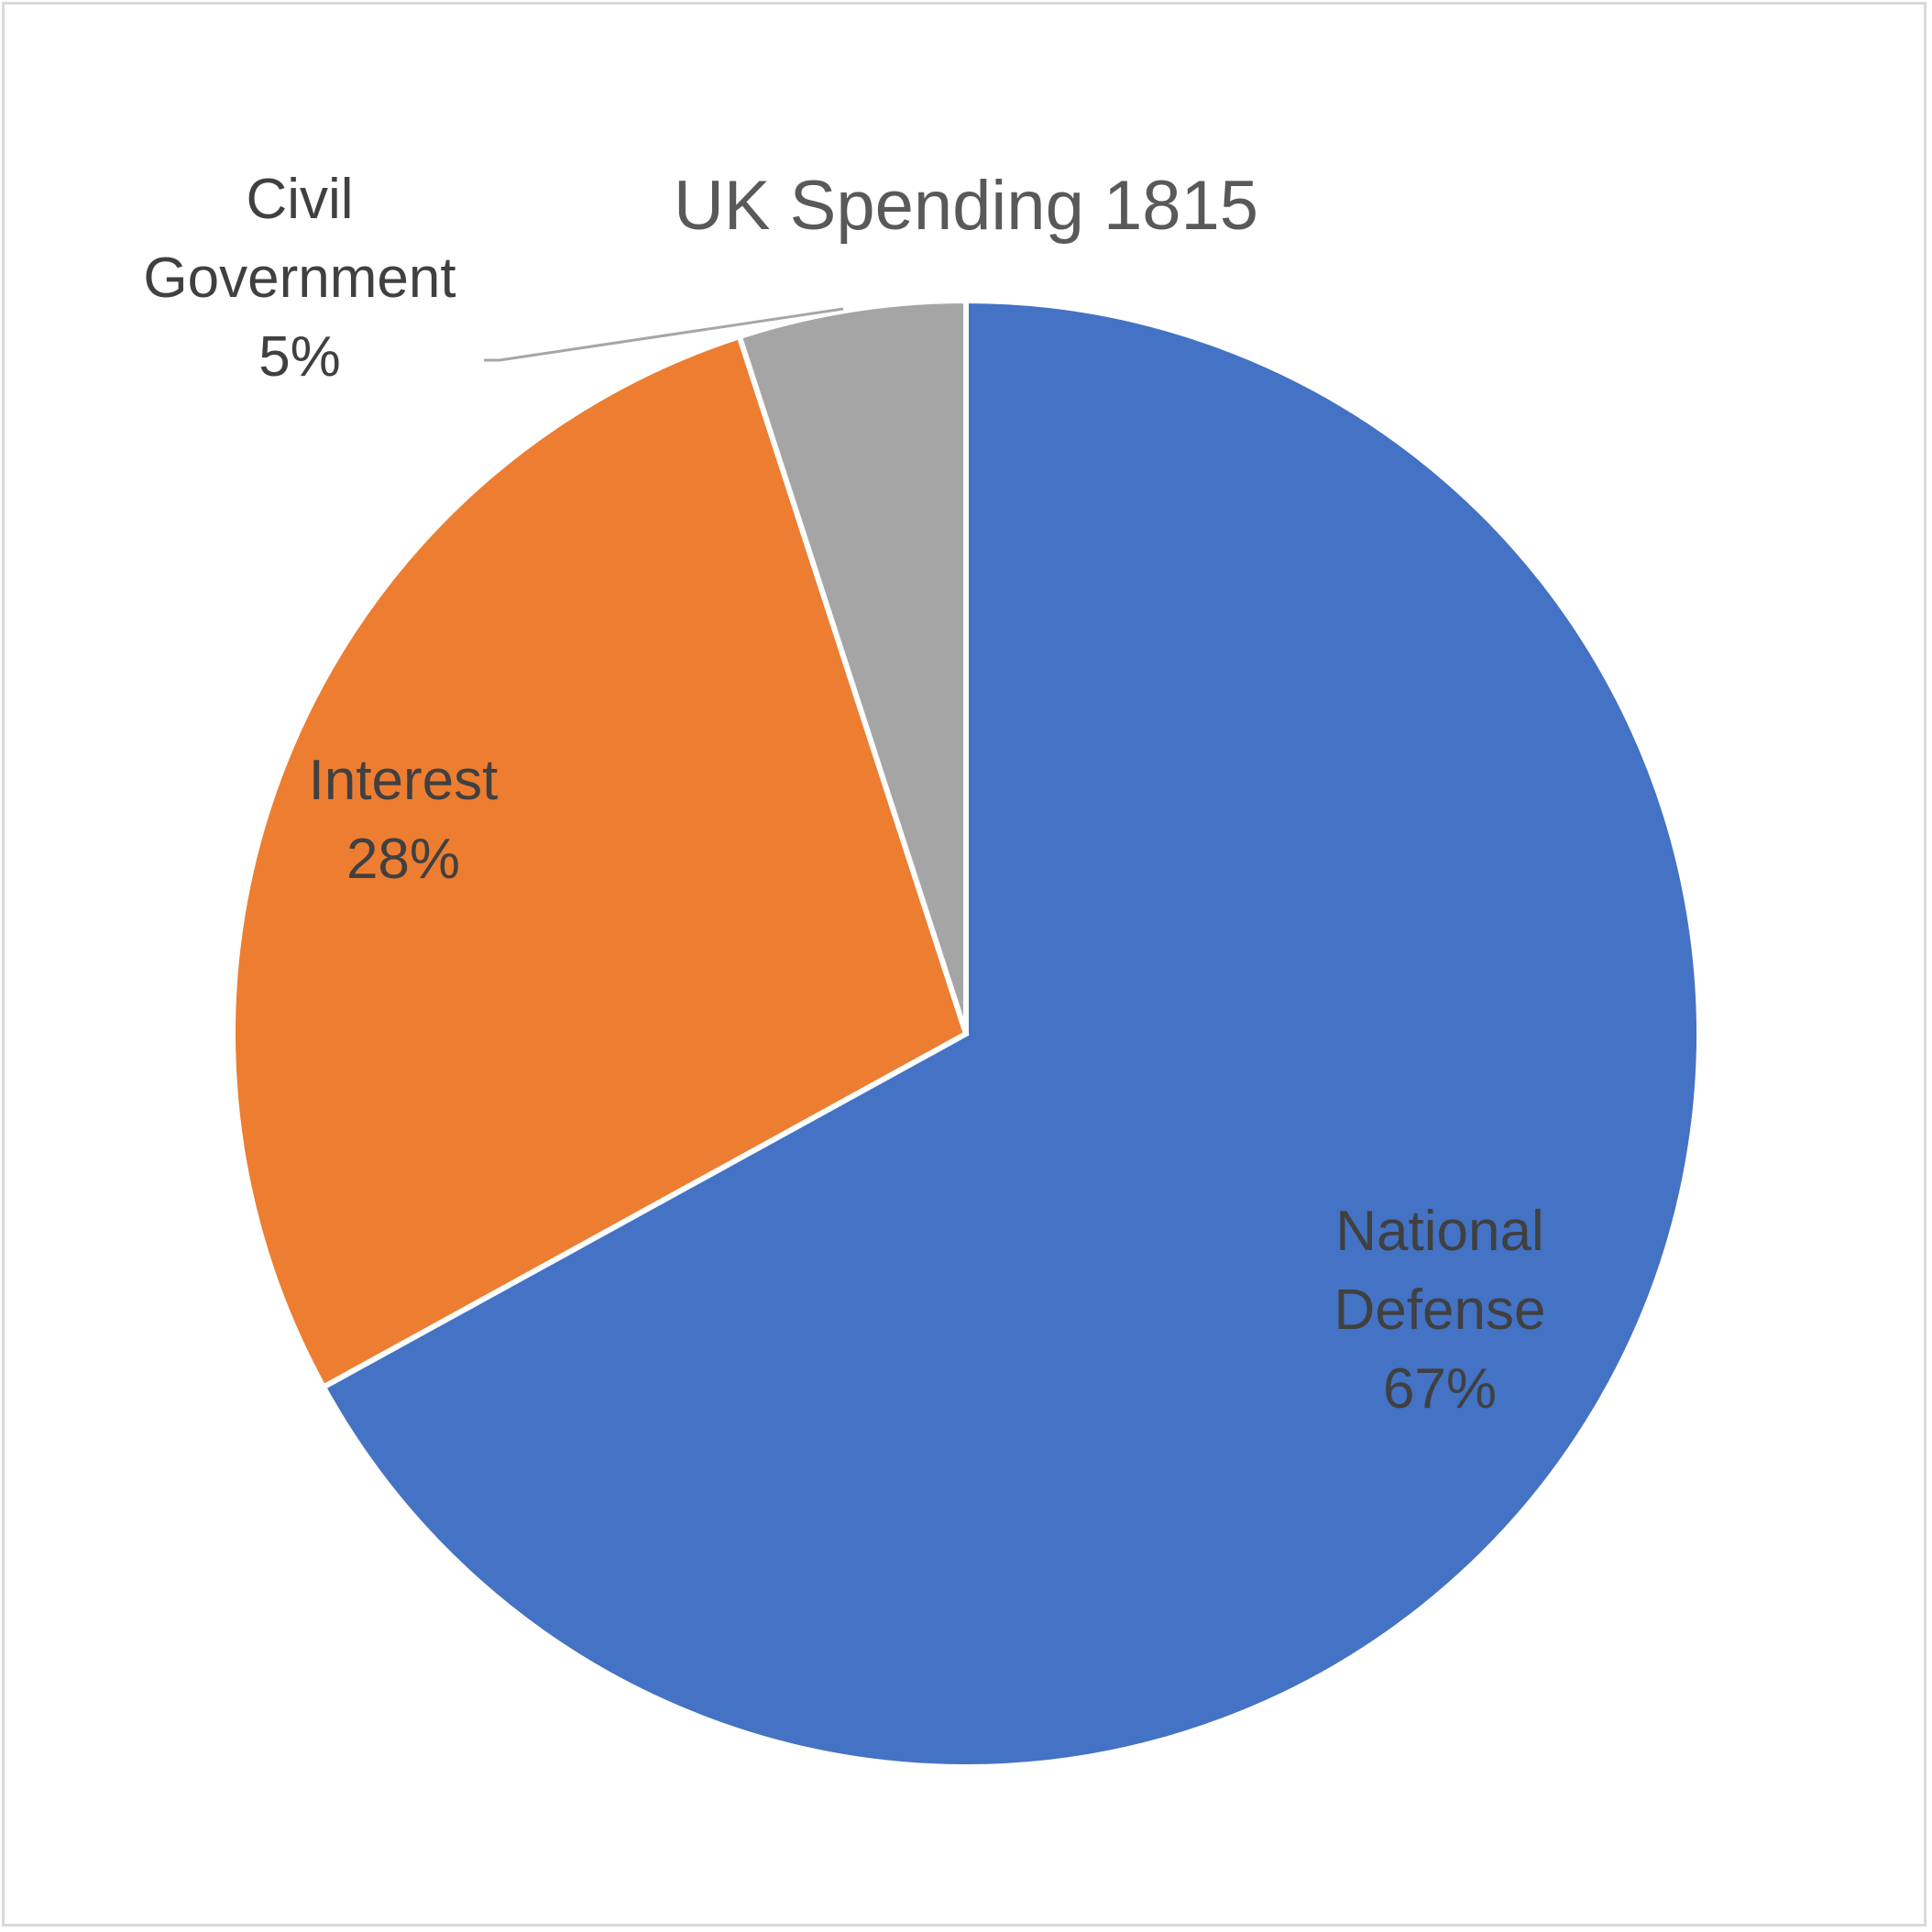  I want to click on data-label-percent: 67%, so click(1440, 1389).